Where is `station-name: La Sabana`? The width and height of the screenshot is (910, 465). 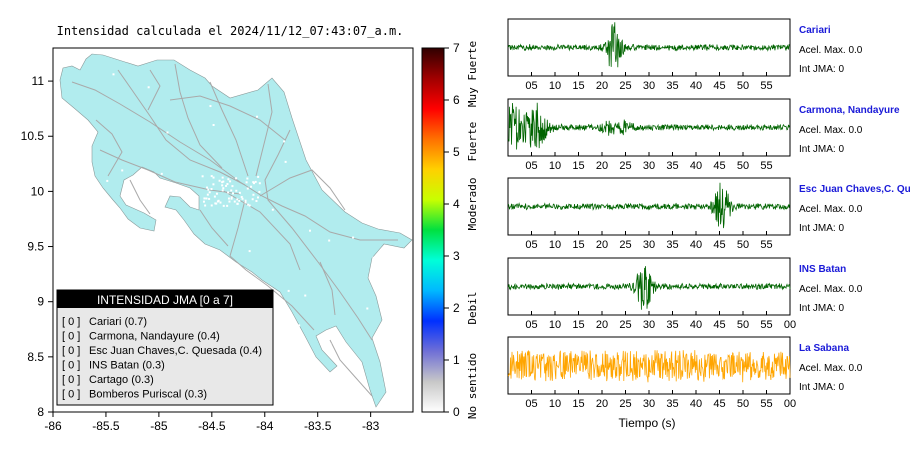
station-name: La Sabana is located at coordinates (824, 348).